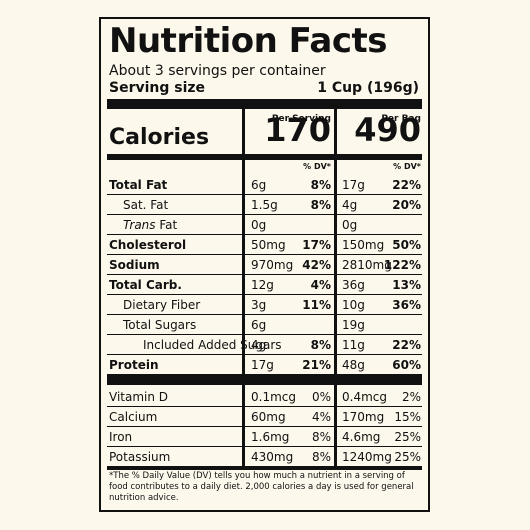 The image size is (530, 530). What do you see at coordinates (367, 457) in the screenshot?
I see `bag-amount: 1240mg` at bounding box center [367, 457].